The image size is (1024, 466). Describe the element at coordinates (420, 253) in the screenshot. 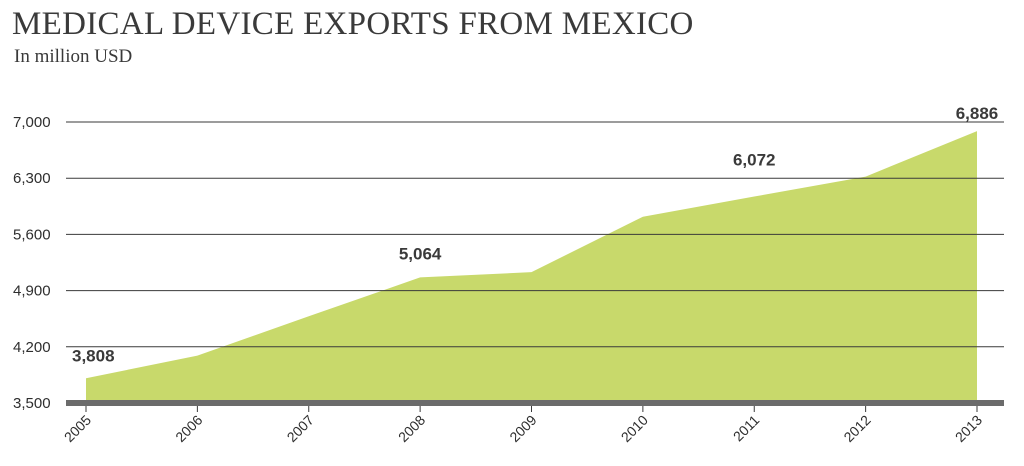

I see `data-label: 5,064` at that location.